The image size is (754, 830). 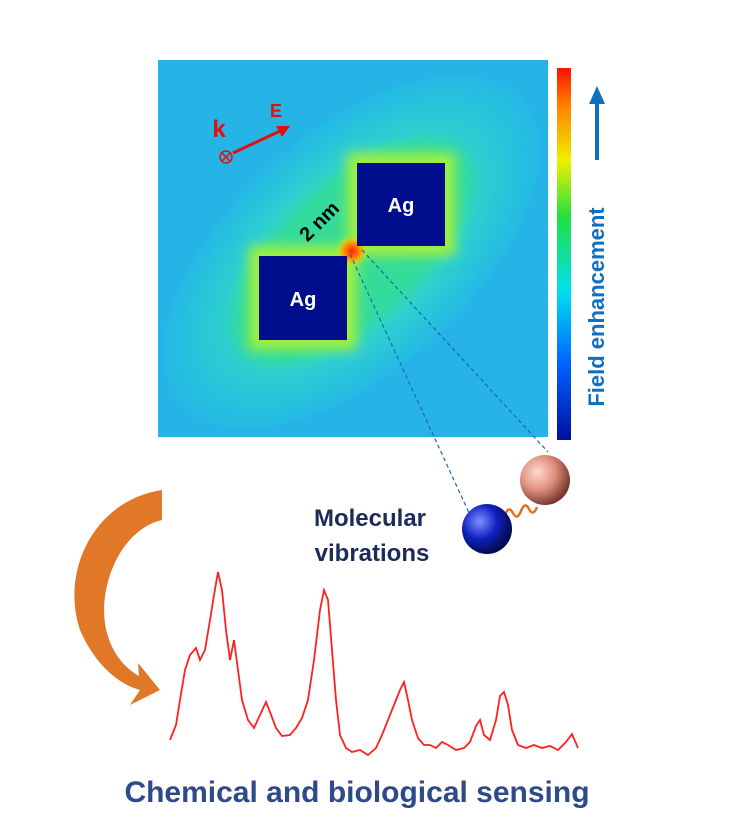 I want to click on polarization-arrowhead, so click(x=283, y=131).